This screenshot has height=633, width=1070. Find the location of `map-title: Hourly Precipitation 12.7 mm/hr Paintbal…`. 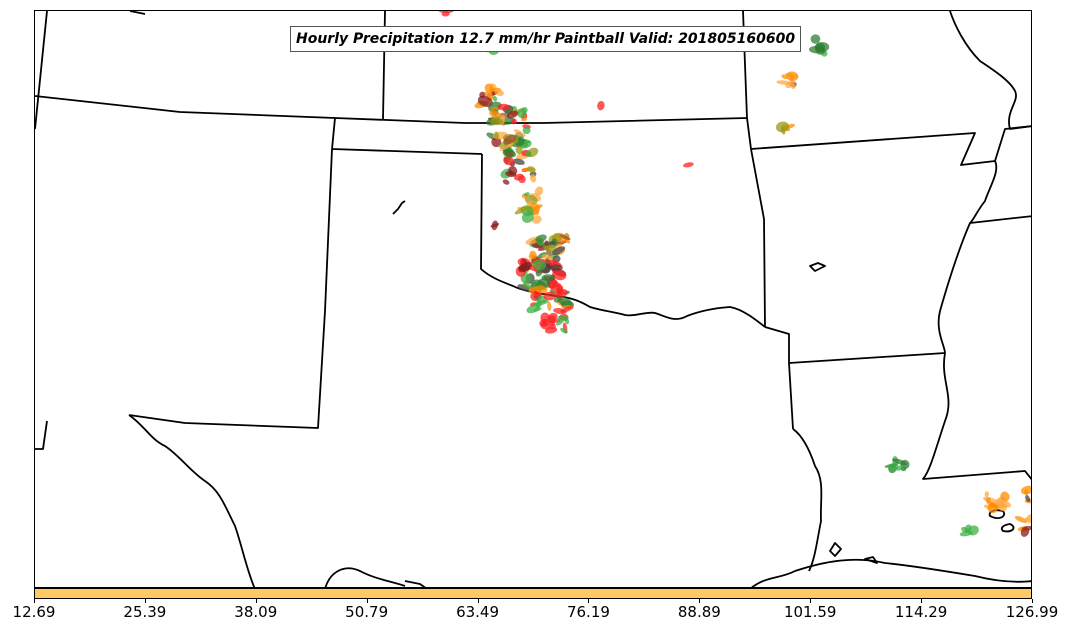

map-title: Hourly Precipitation 12.7 mm/hr Paintbal… is located at coordinates (546, 39).